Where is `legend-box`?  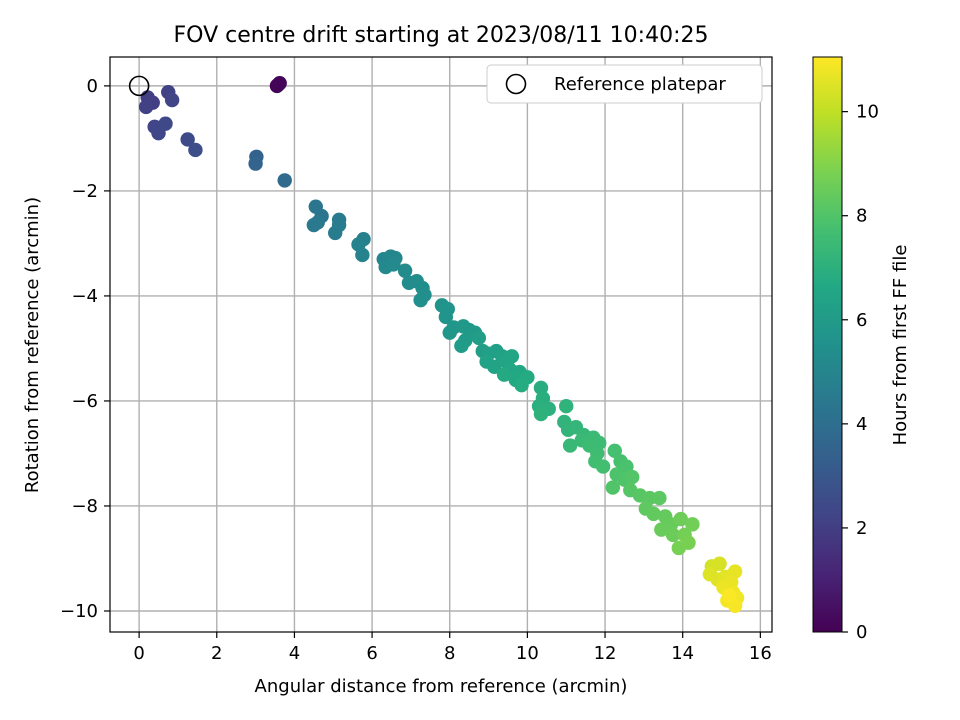
legend-box is located at coordinates (624, 84).